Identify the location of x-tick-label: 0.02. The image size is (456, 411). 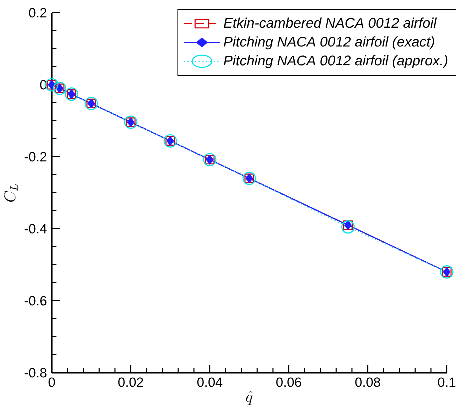
(131, 383).